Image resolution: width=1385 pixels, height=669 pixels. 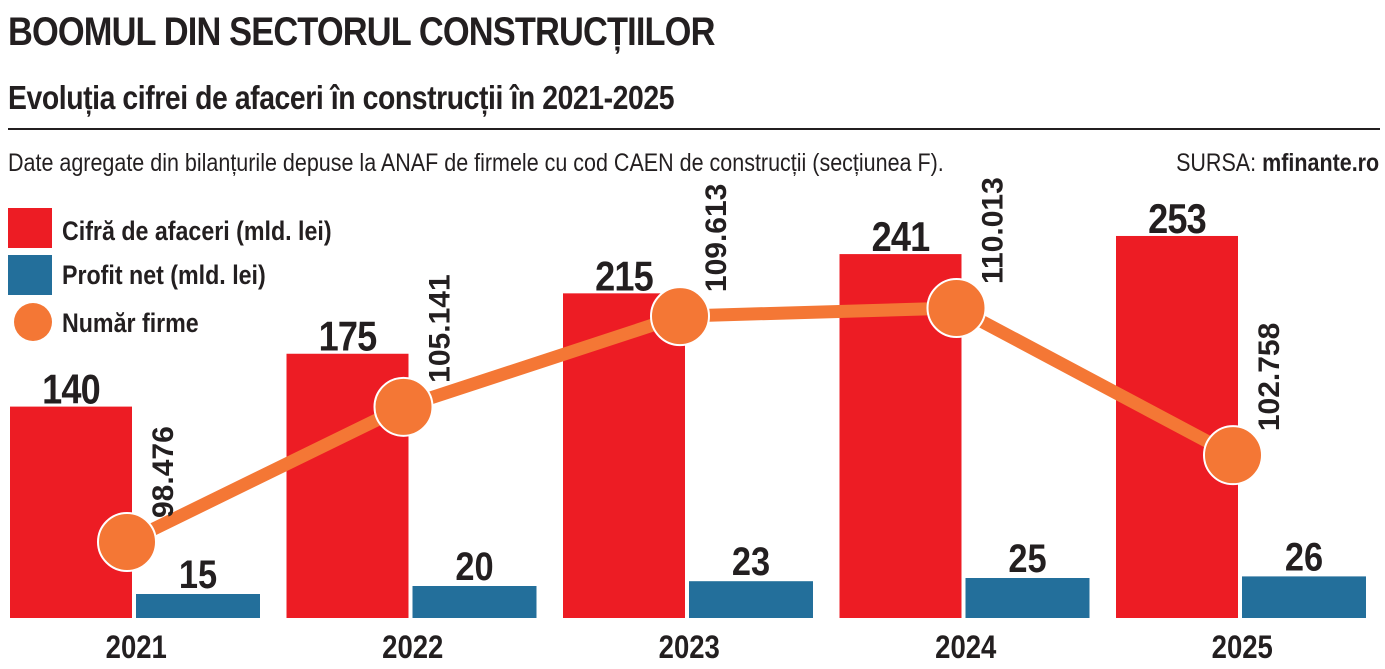 What do you see at coordinates (361, 32) in the screenshot?
I see `page-title: BOOMUL DIN SECTORUL CONSTRUCȚIILOR` at bounding box center [361, 32].